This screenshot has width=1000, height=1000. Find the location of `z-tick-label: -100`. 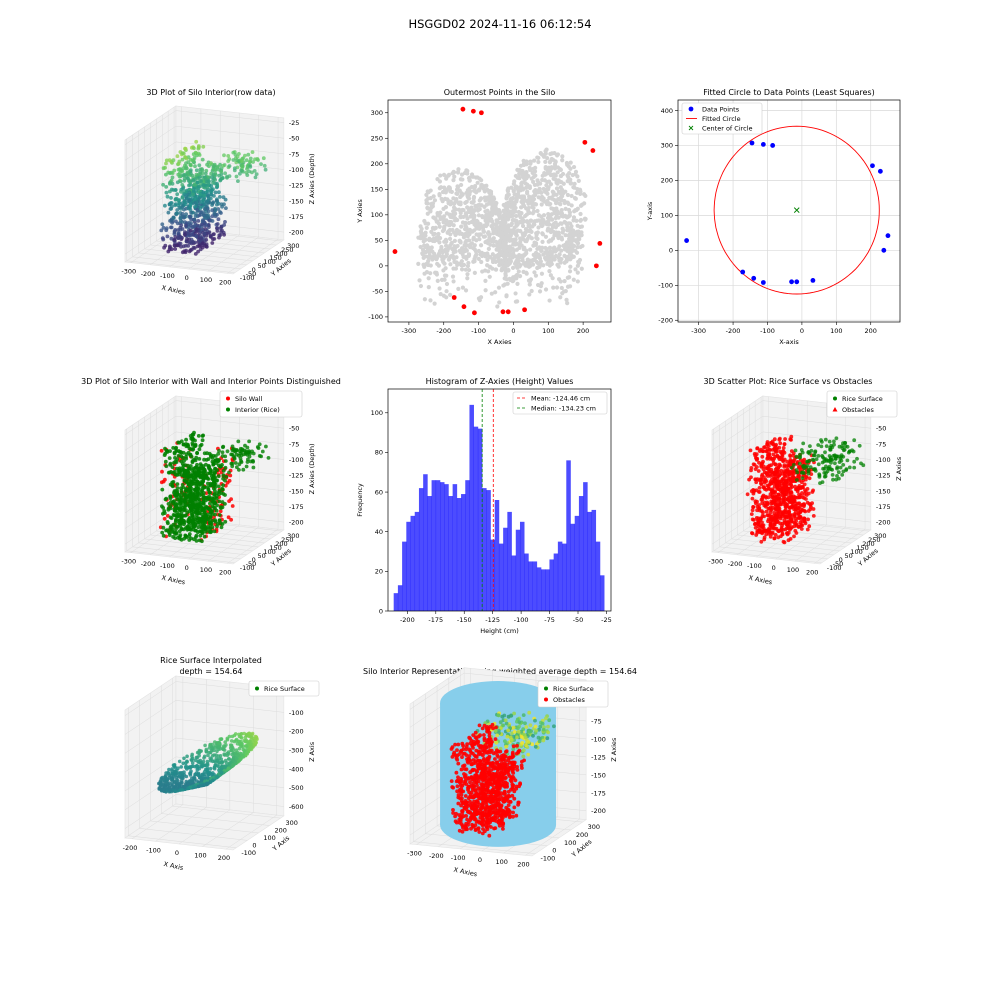

z-tick-label: -100 is located at coordinates (296, 713).